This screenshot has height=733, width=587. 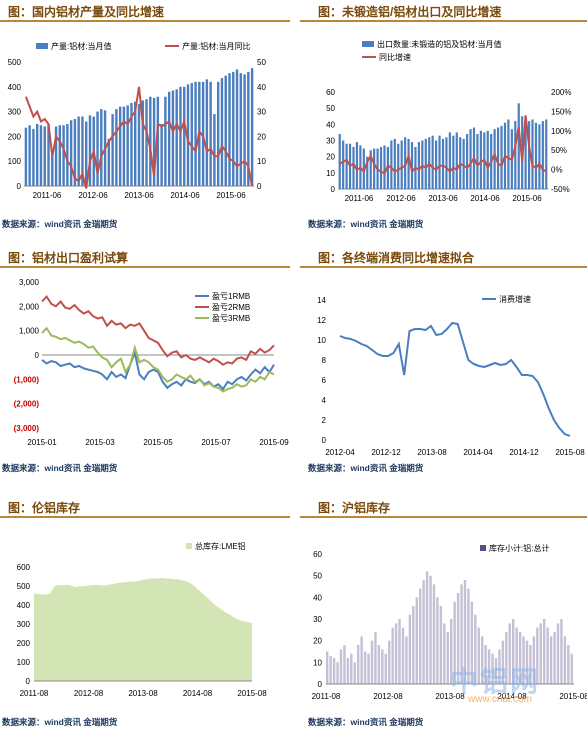 I want to click on y-tick-label: 12, so click(x=321, y=320).